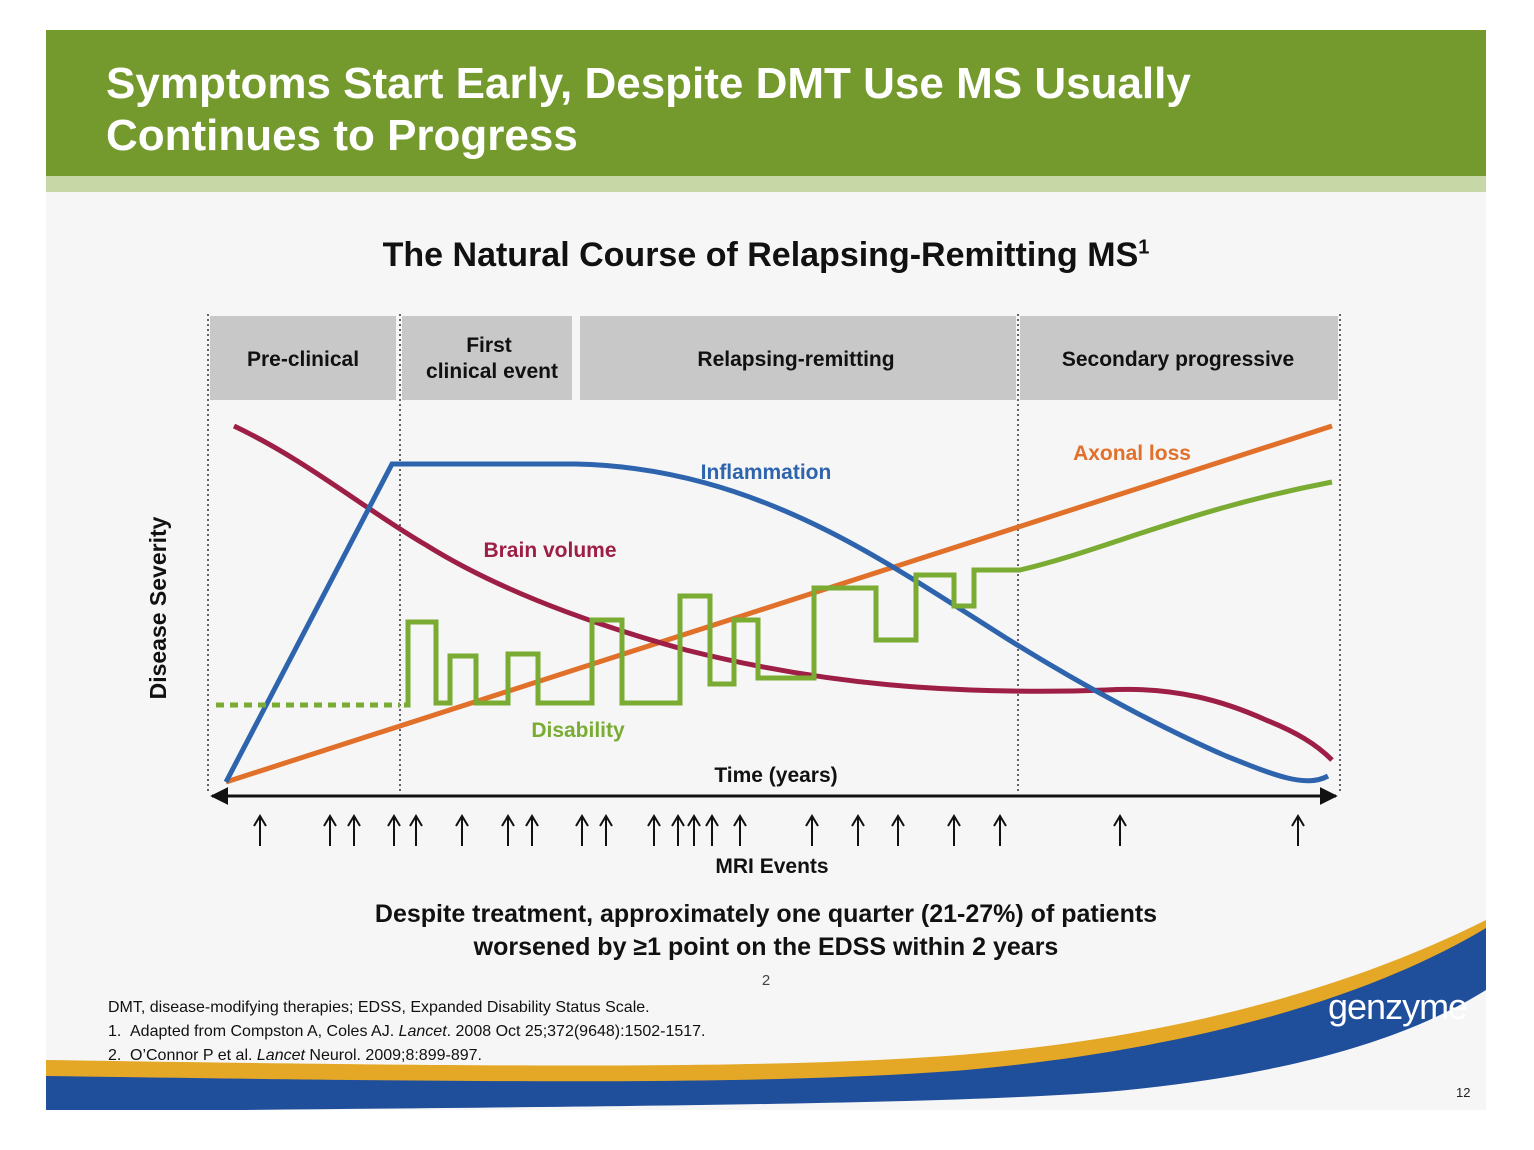 The height and width of the screenshot is (1150, 1534). I want to click on footnote-ref-1-details: . 2008 Oct 25;372(9648):1502-1517., so click(576, 1031).